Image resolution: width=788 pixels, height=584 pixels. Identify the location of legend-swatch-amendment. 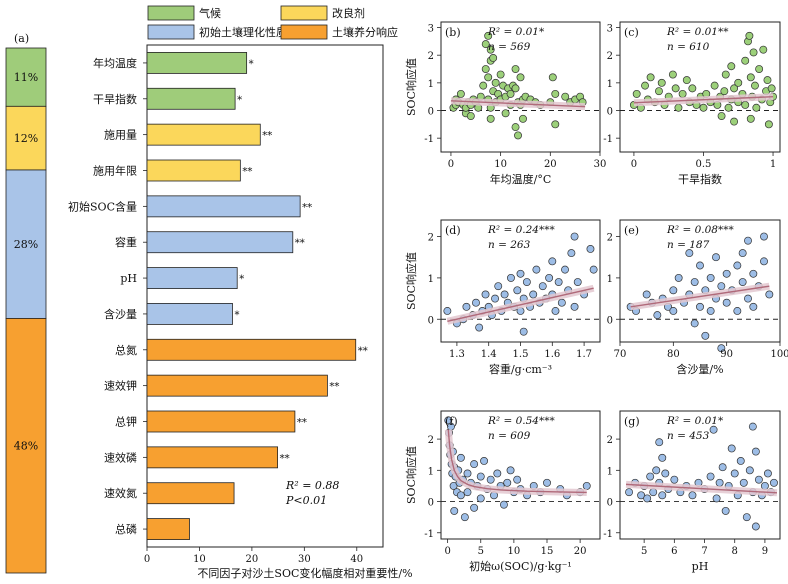
(304, 13).